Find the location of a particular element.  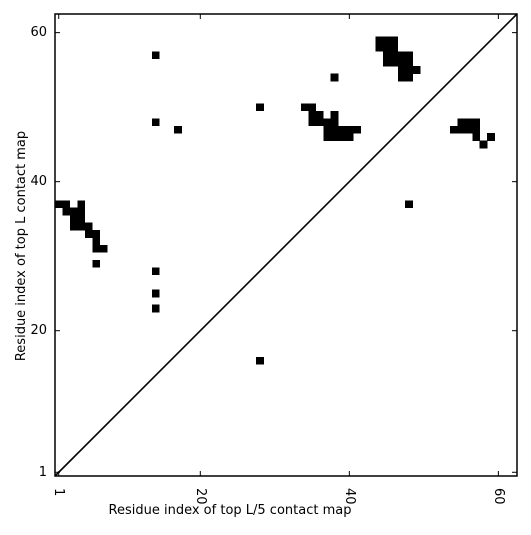

x-axis-label: Residue index of top L/5 contact map is located at coordinates (230, 510).